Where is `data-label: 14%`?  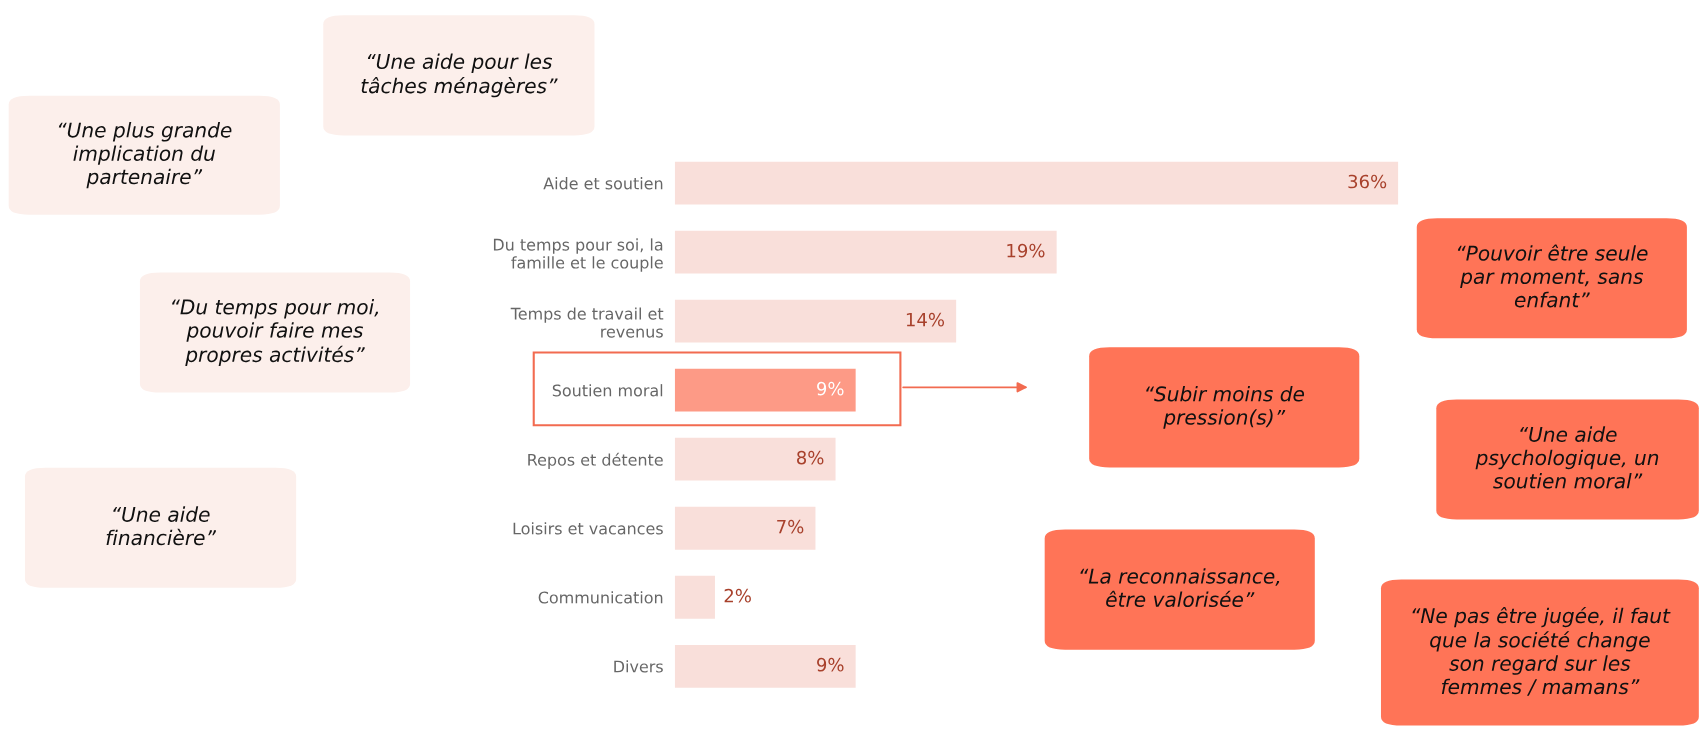
data-label: 14% is located at coordinates (925, 319).